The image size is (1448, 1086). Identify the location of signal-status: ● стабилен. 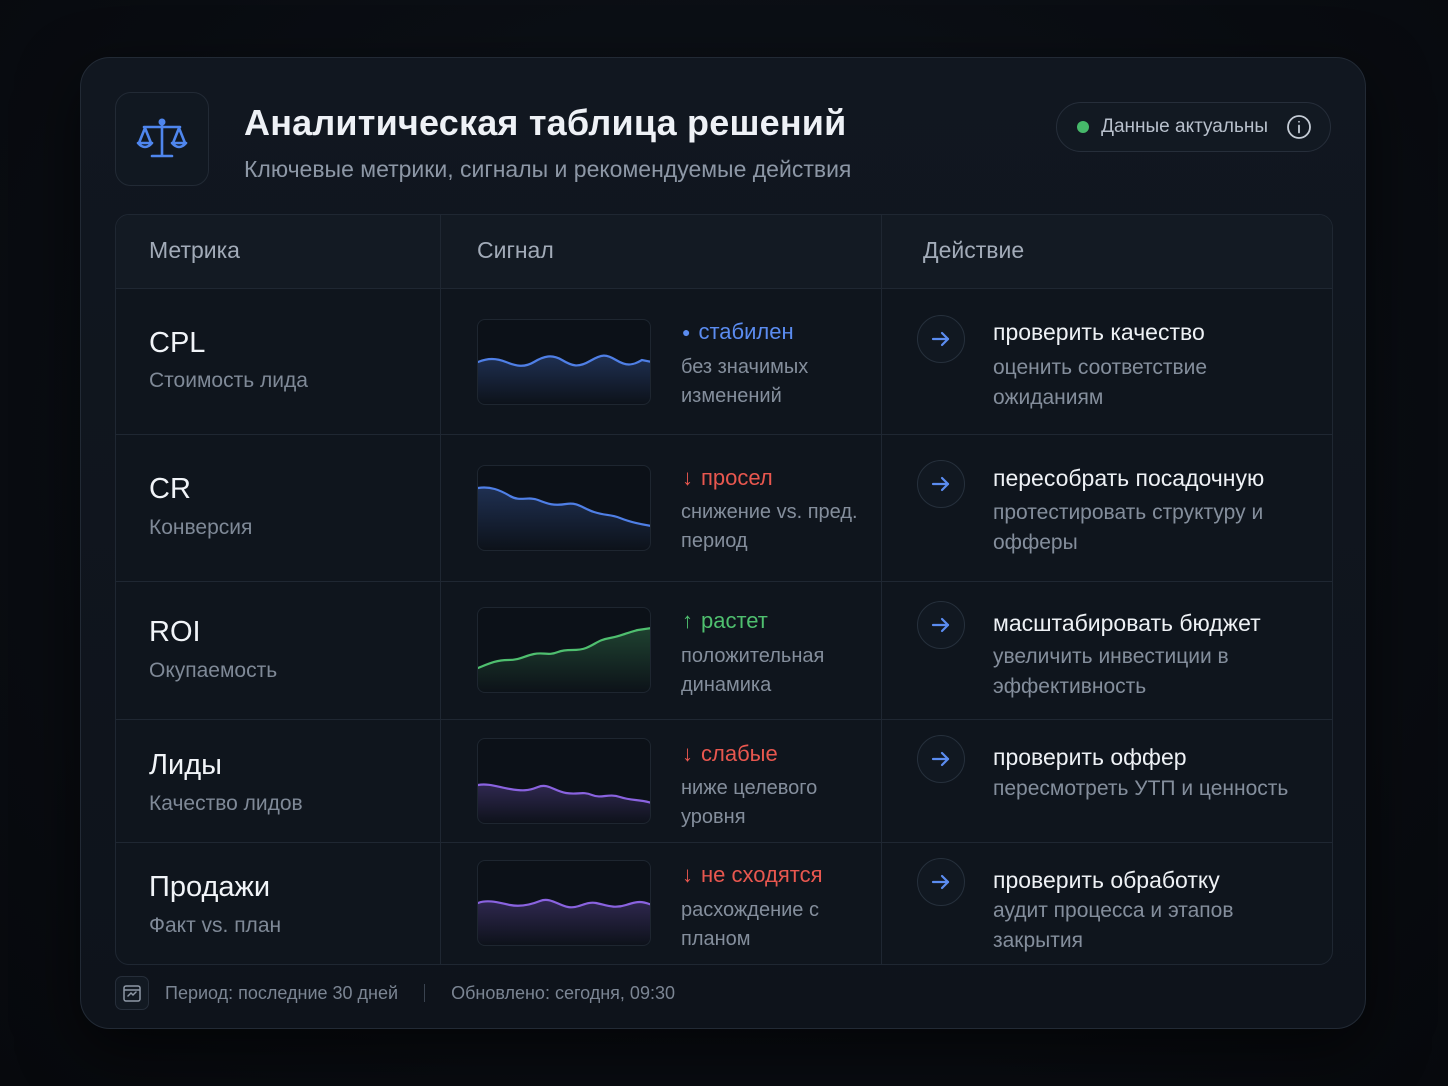
(738, 332).